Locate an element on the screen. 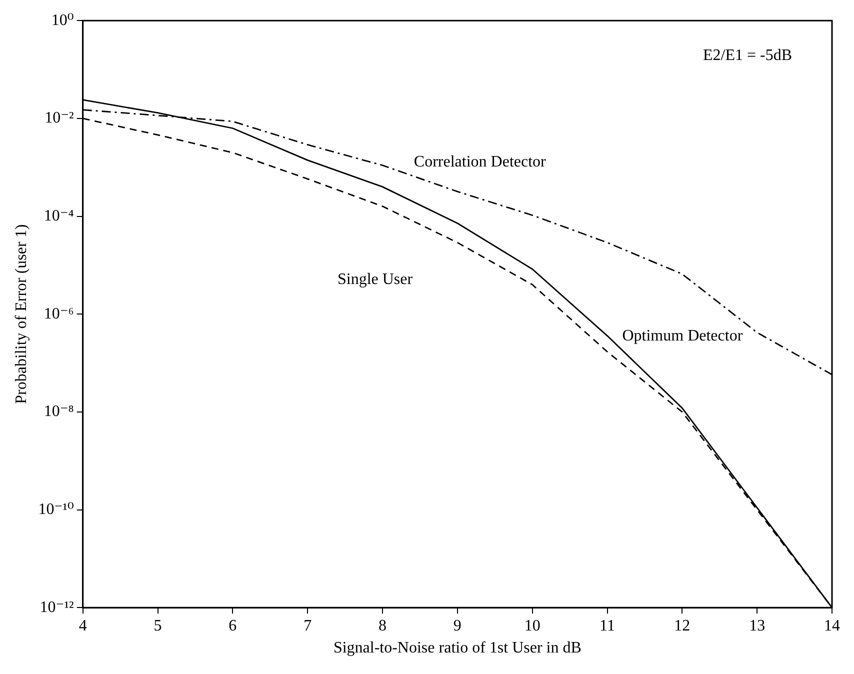 The height and width of the screenshot is (674, 854). x-tick-label: 14 is located at coordinates (832, 625).